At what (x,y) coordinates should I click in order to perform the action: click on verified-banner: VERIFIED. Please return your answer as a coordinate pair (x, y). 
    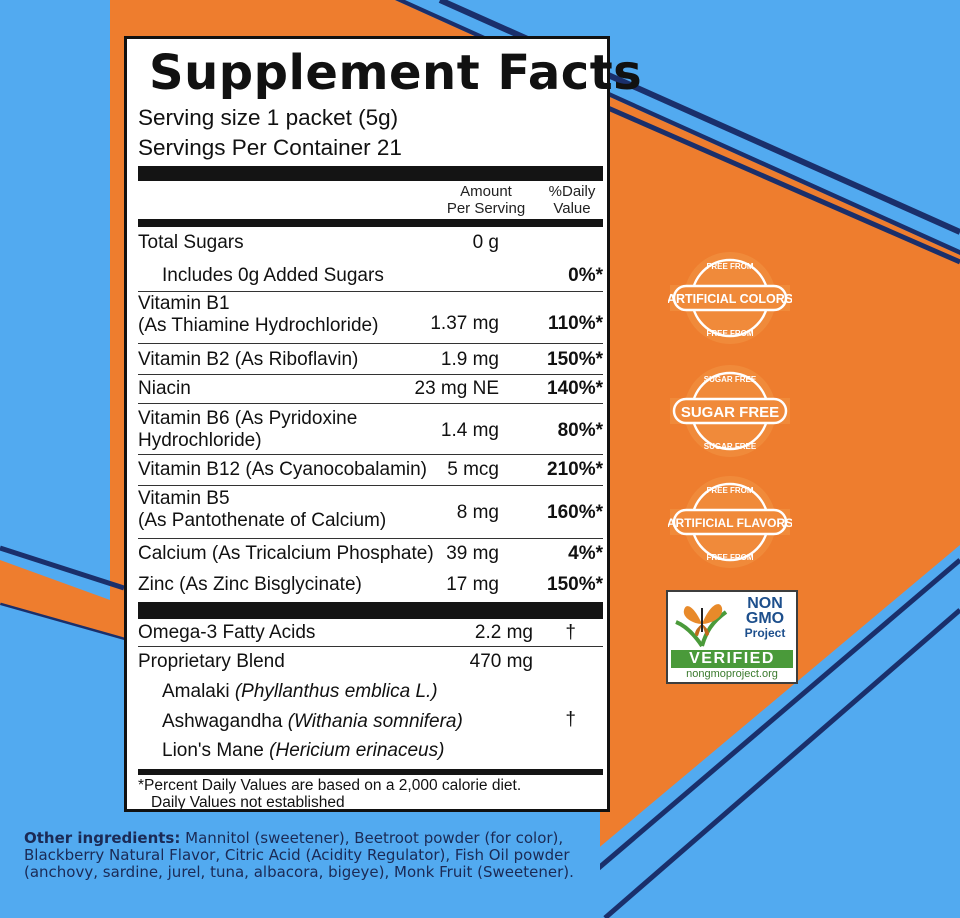
    Looking at the image, I should click on (732, 659).